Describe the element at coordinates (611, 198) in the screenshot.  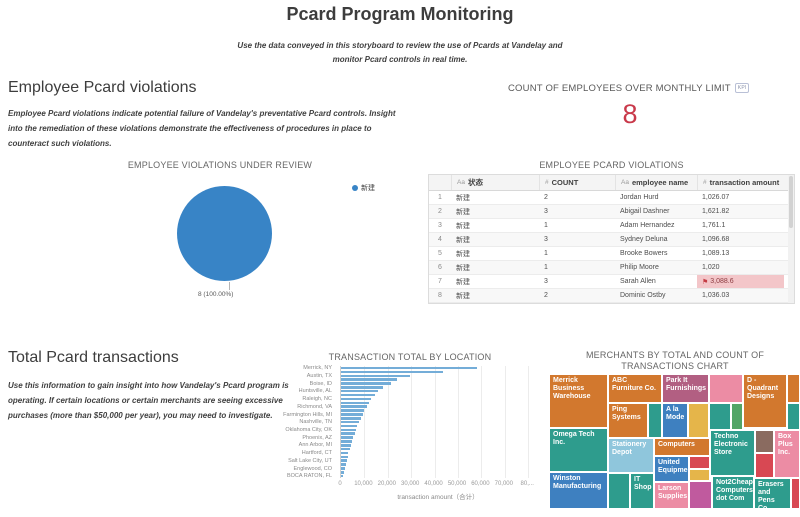
I see `table-row: 1 新建 2 Jordan Hurd 1,026.07` at that location.